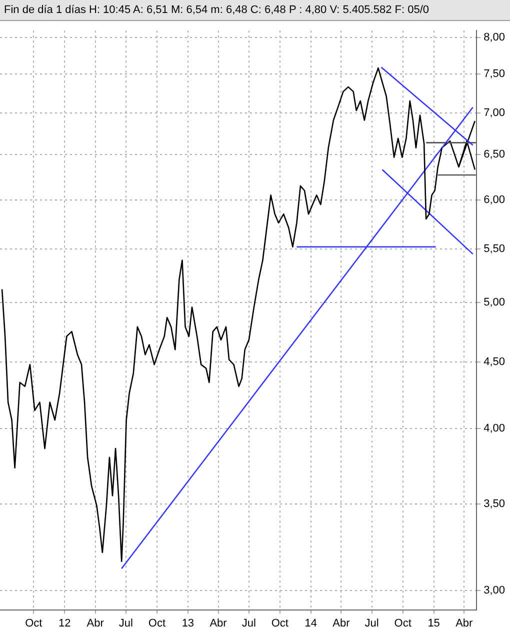 The image size is (510, 632). What do you see at coordinates (495, 200) in the screenshot?
I see `y-tick-label: 6,00` at bounding box center [495, 200].